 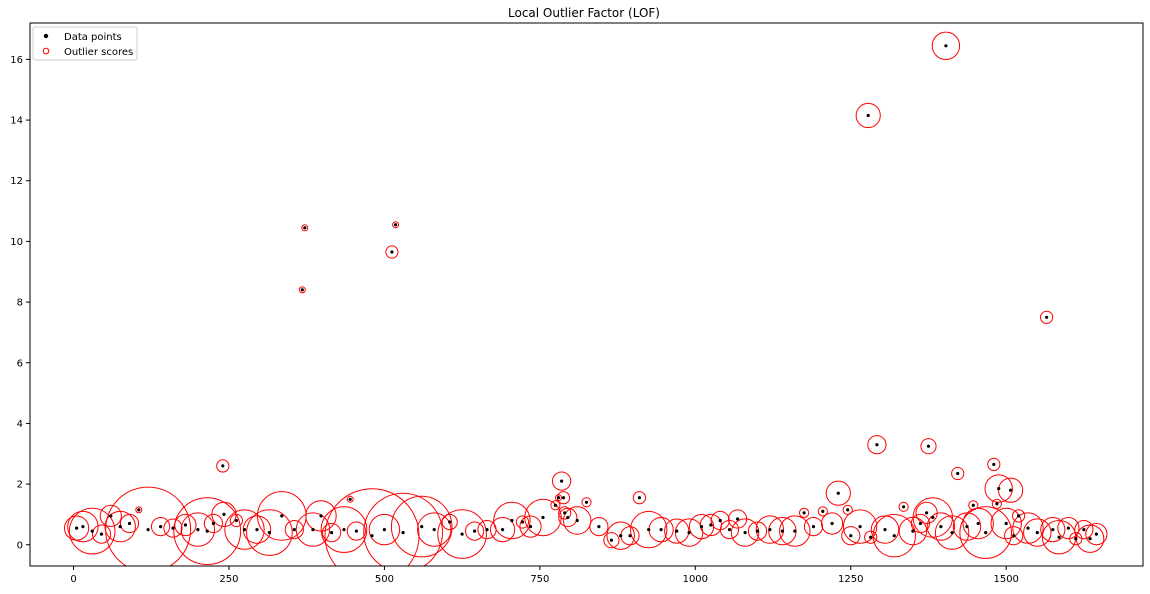 What do you see at coordinates (85, 43) in the screenshot?
I see `legend: Data points Outlier scores` at bounding box center [85, 43].